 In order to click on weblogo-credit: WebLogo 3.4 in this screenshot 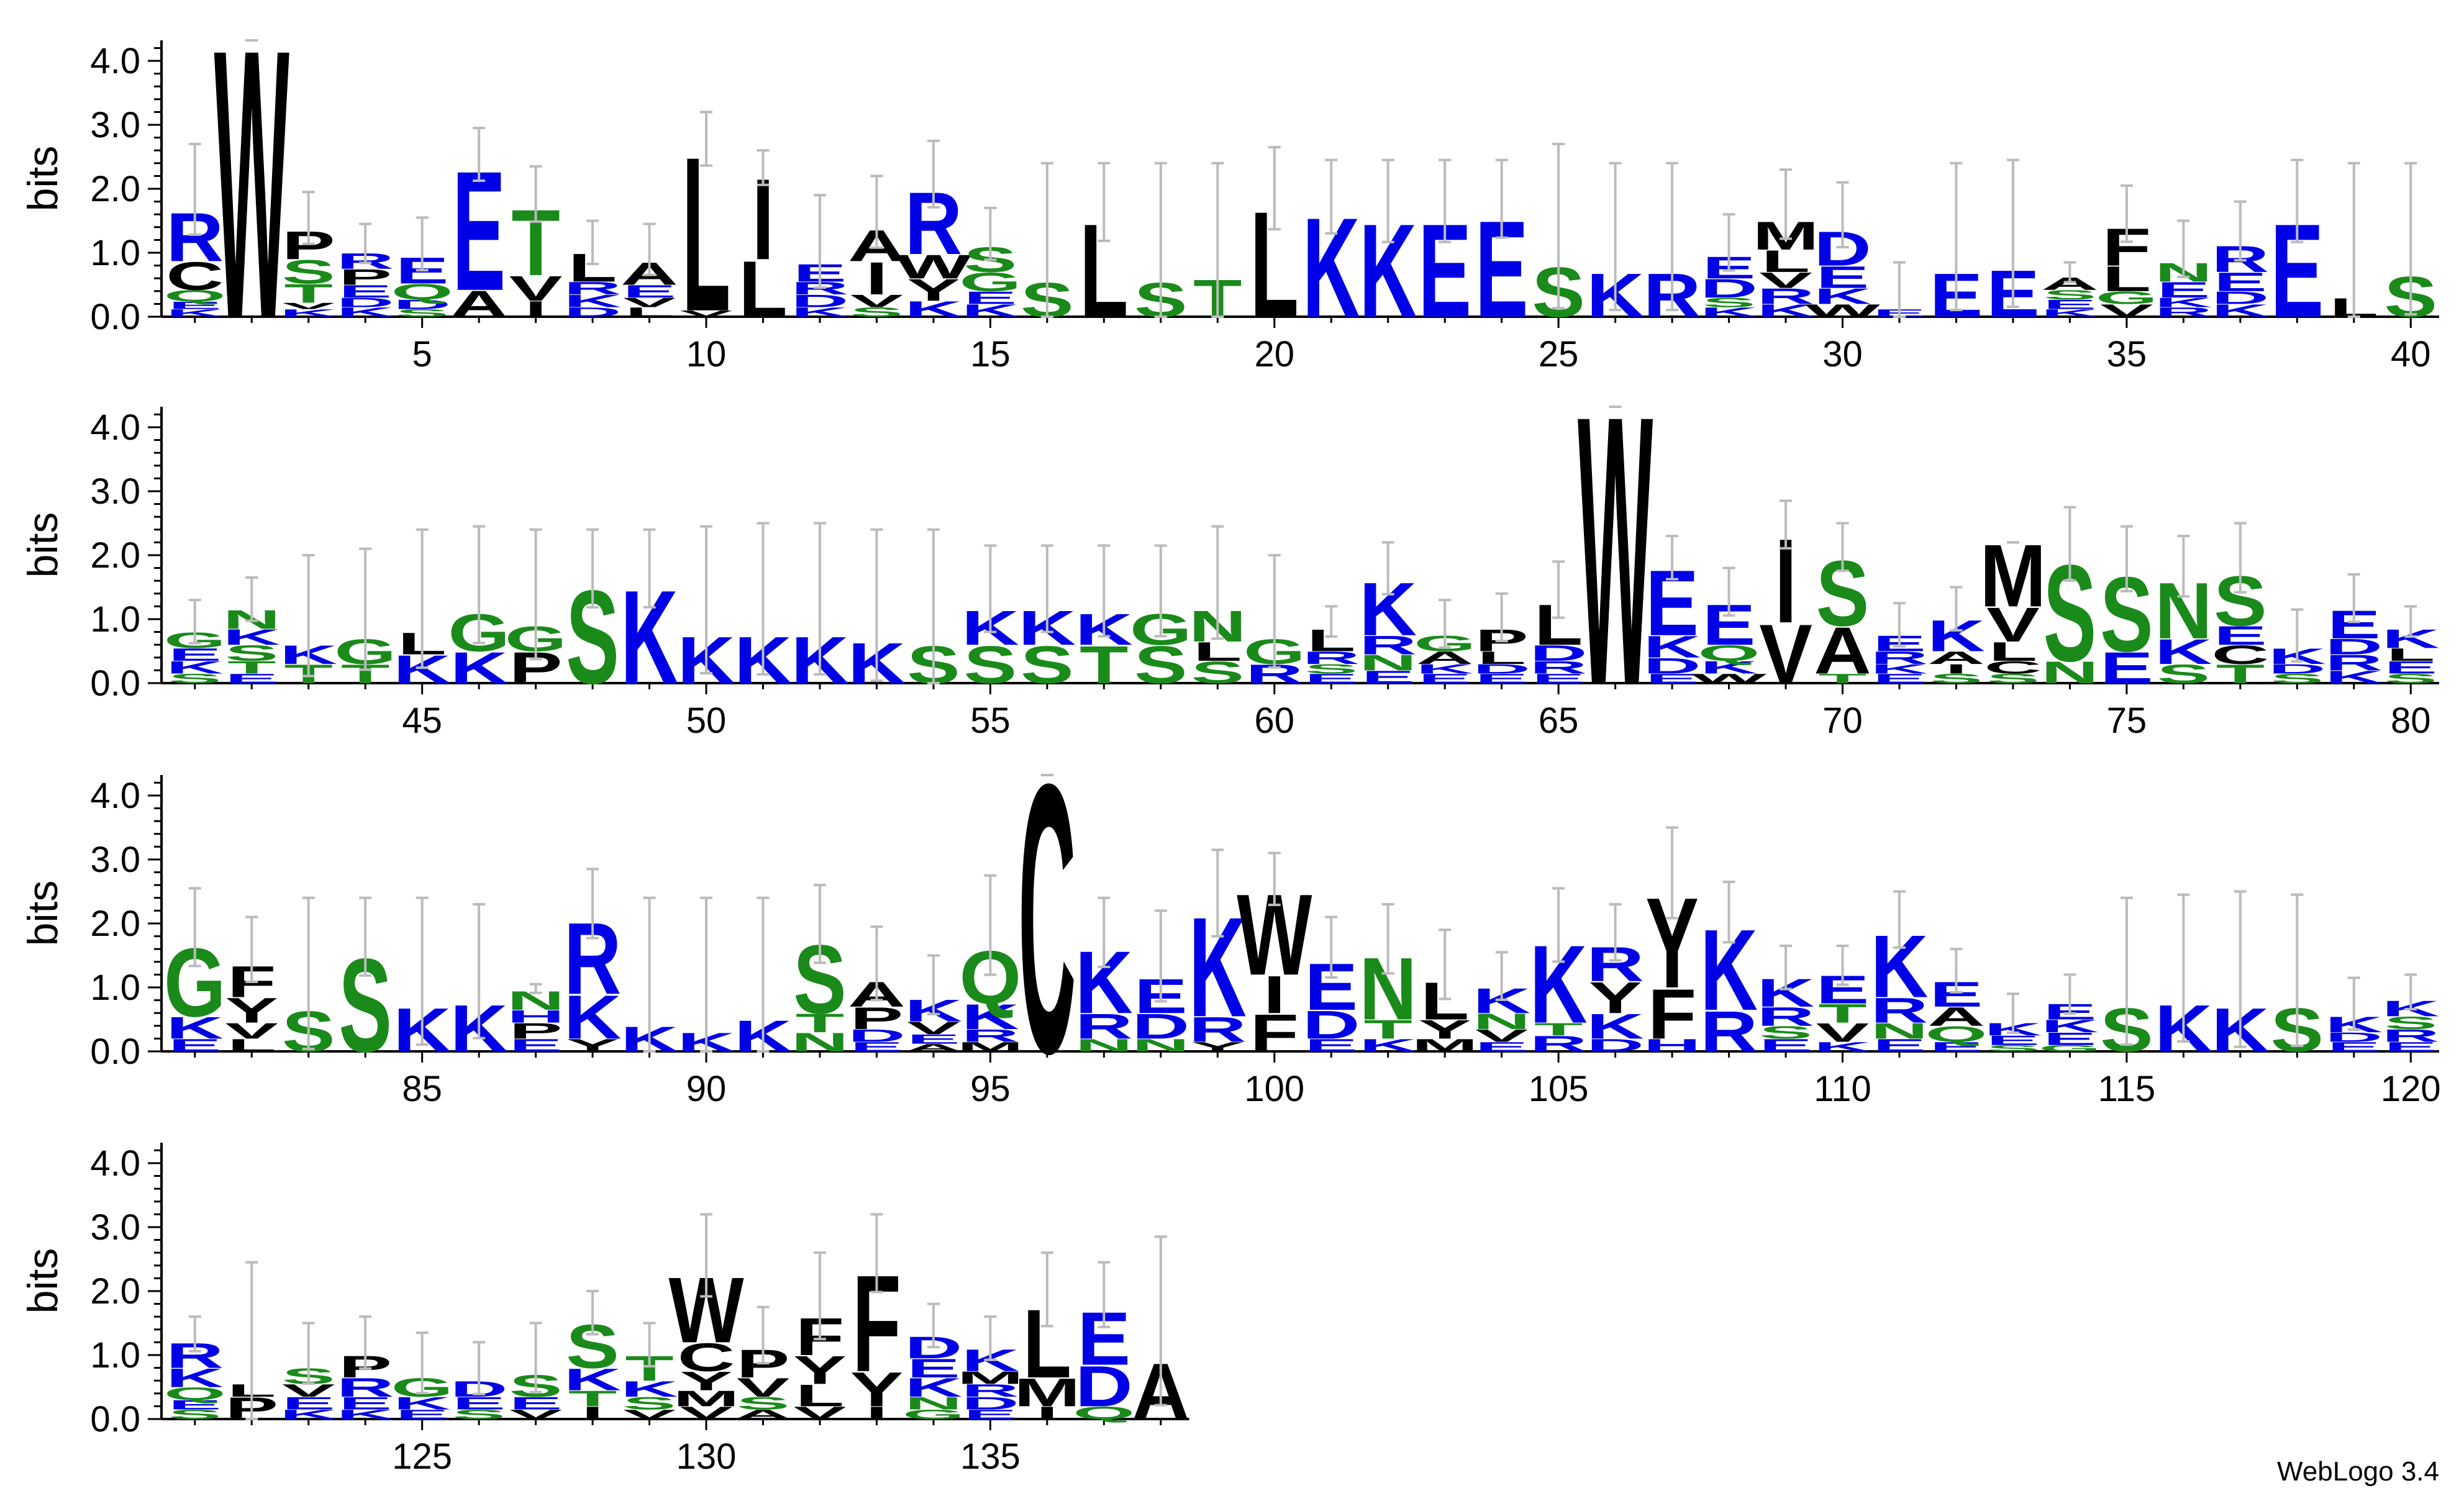, I will do `click(2358, 1471)`.